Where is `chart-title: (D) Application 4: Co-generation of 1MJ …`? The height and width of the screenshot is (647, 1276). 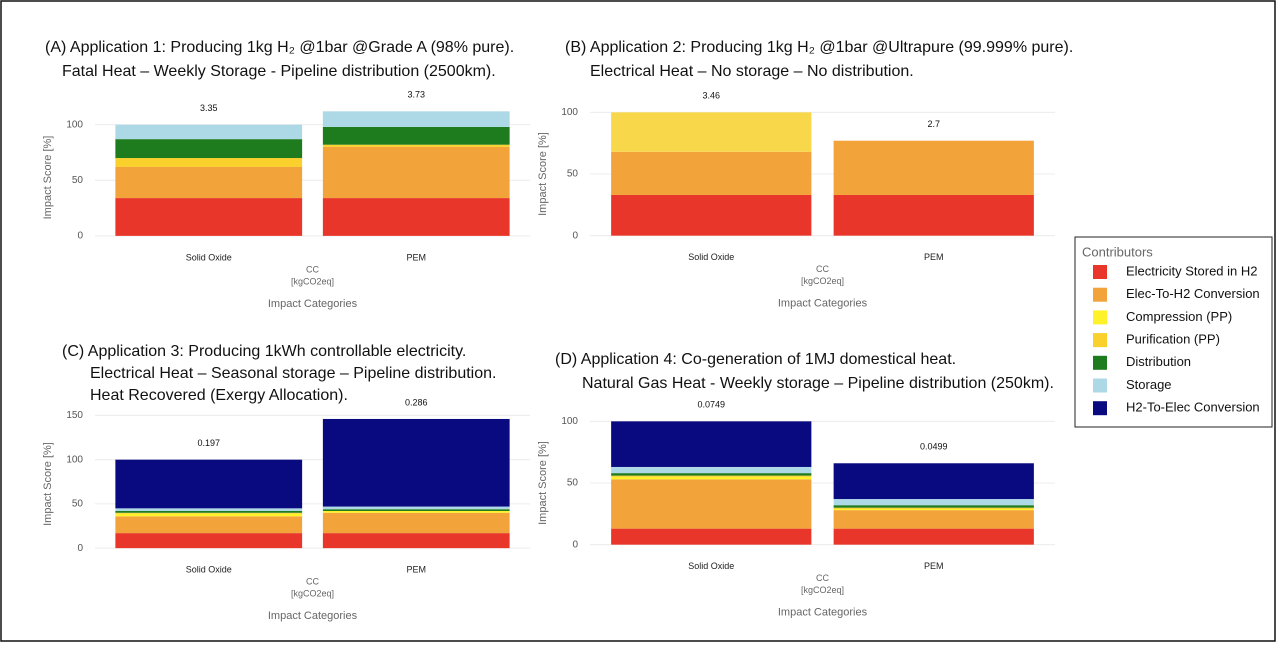
chart-title: (D) Application 4: Co-generation of 1MJ … is located at coordinates (755, 359).